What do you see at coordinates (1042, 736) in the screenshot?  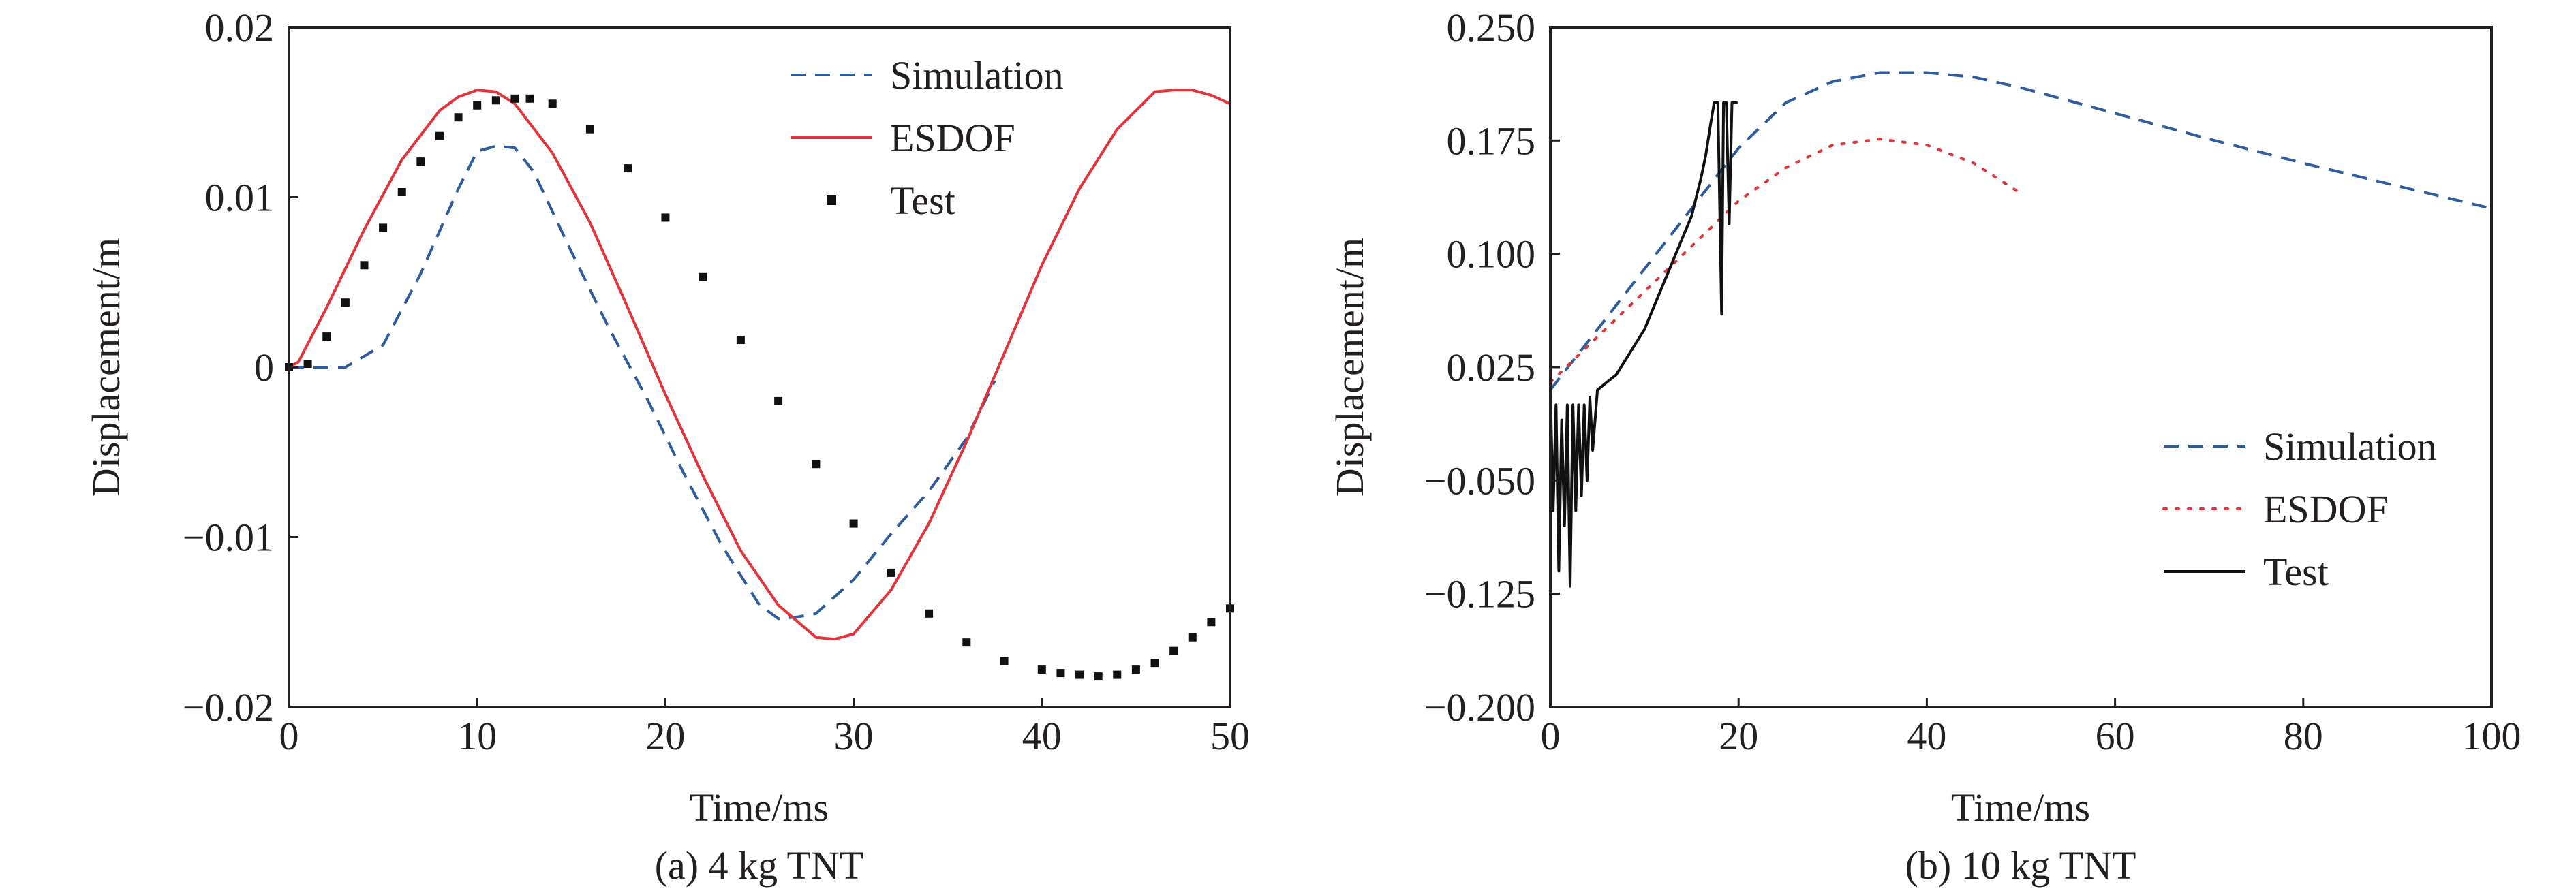 I see `panel-a-x-tick-label: 40` at bounding box center [1042, 736].